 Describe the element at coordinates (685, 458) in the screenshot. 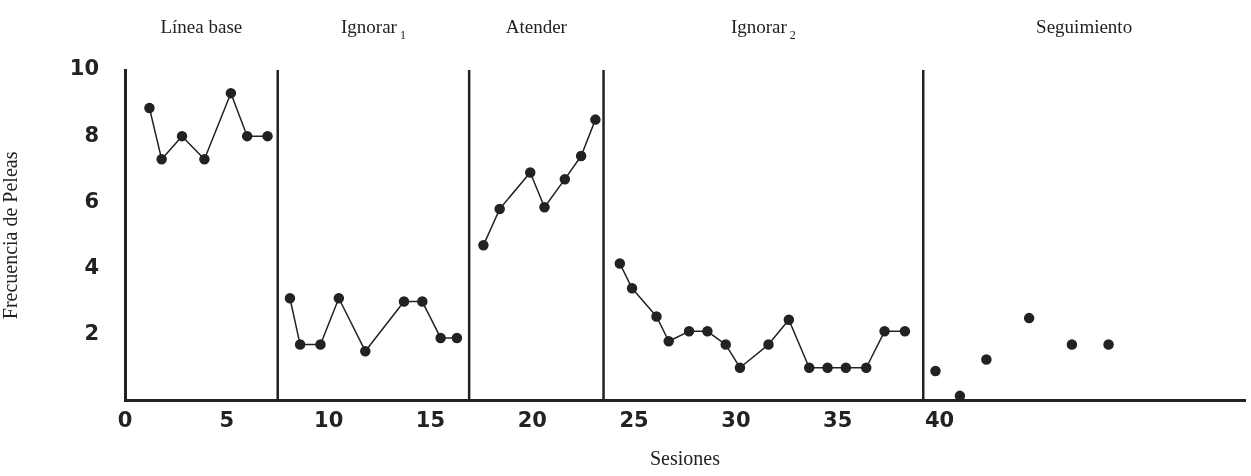

I see `x-axis-title: Sesiones` at that location.